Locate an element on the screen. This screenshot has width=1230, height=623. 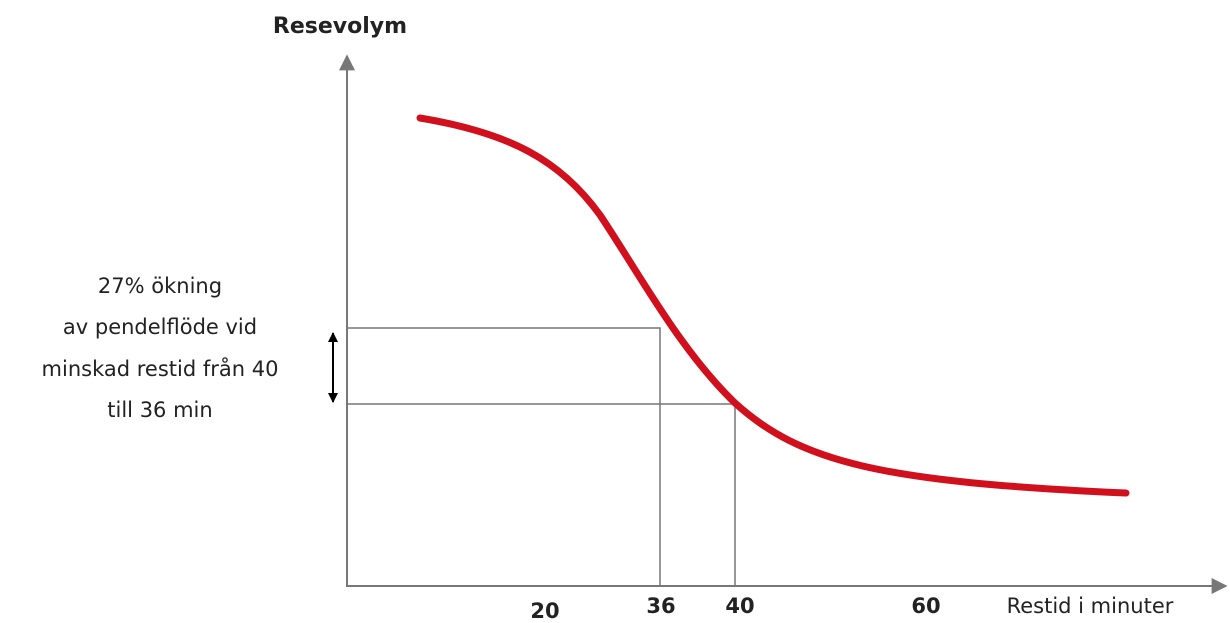
x-label: 20 is located at coordinates (544, 611).